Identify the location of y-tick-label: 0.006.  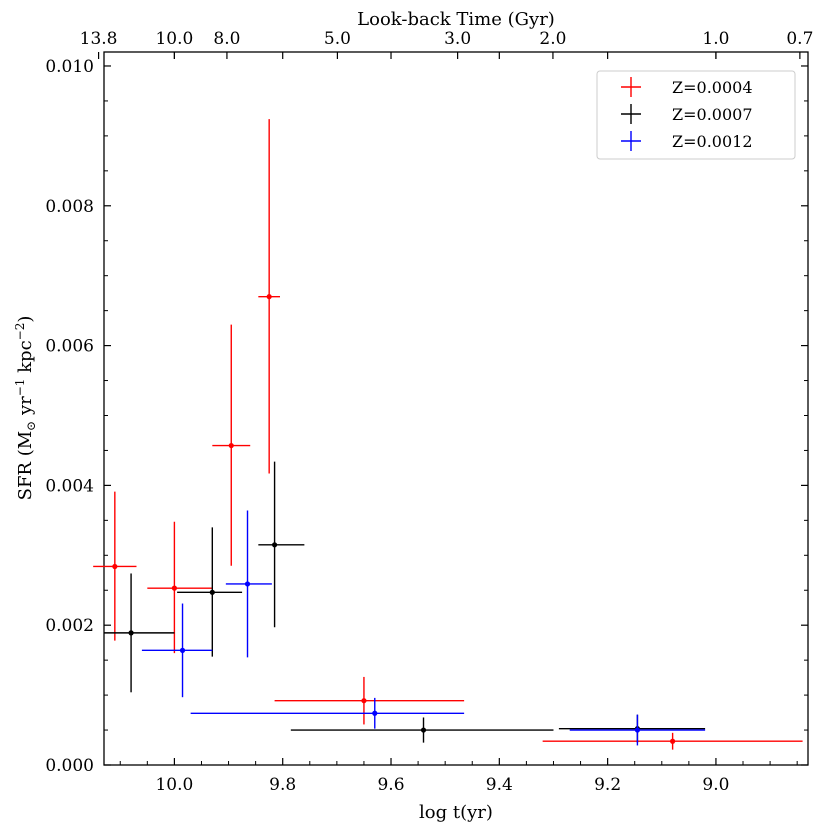
(69, 347).